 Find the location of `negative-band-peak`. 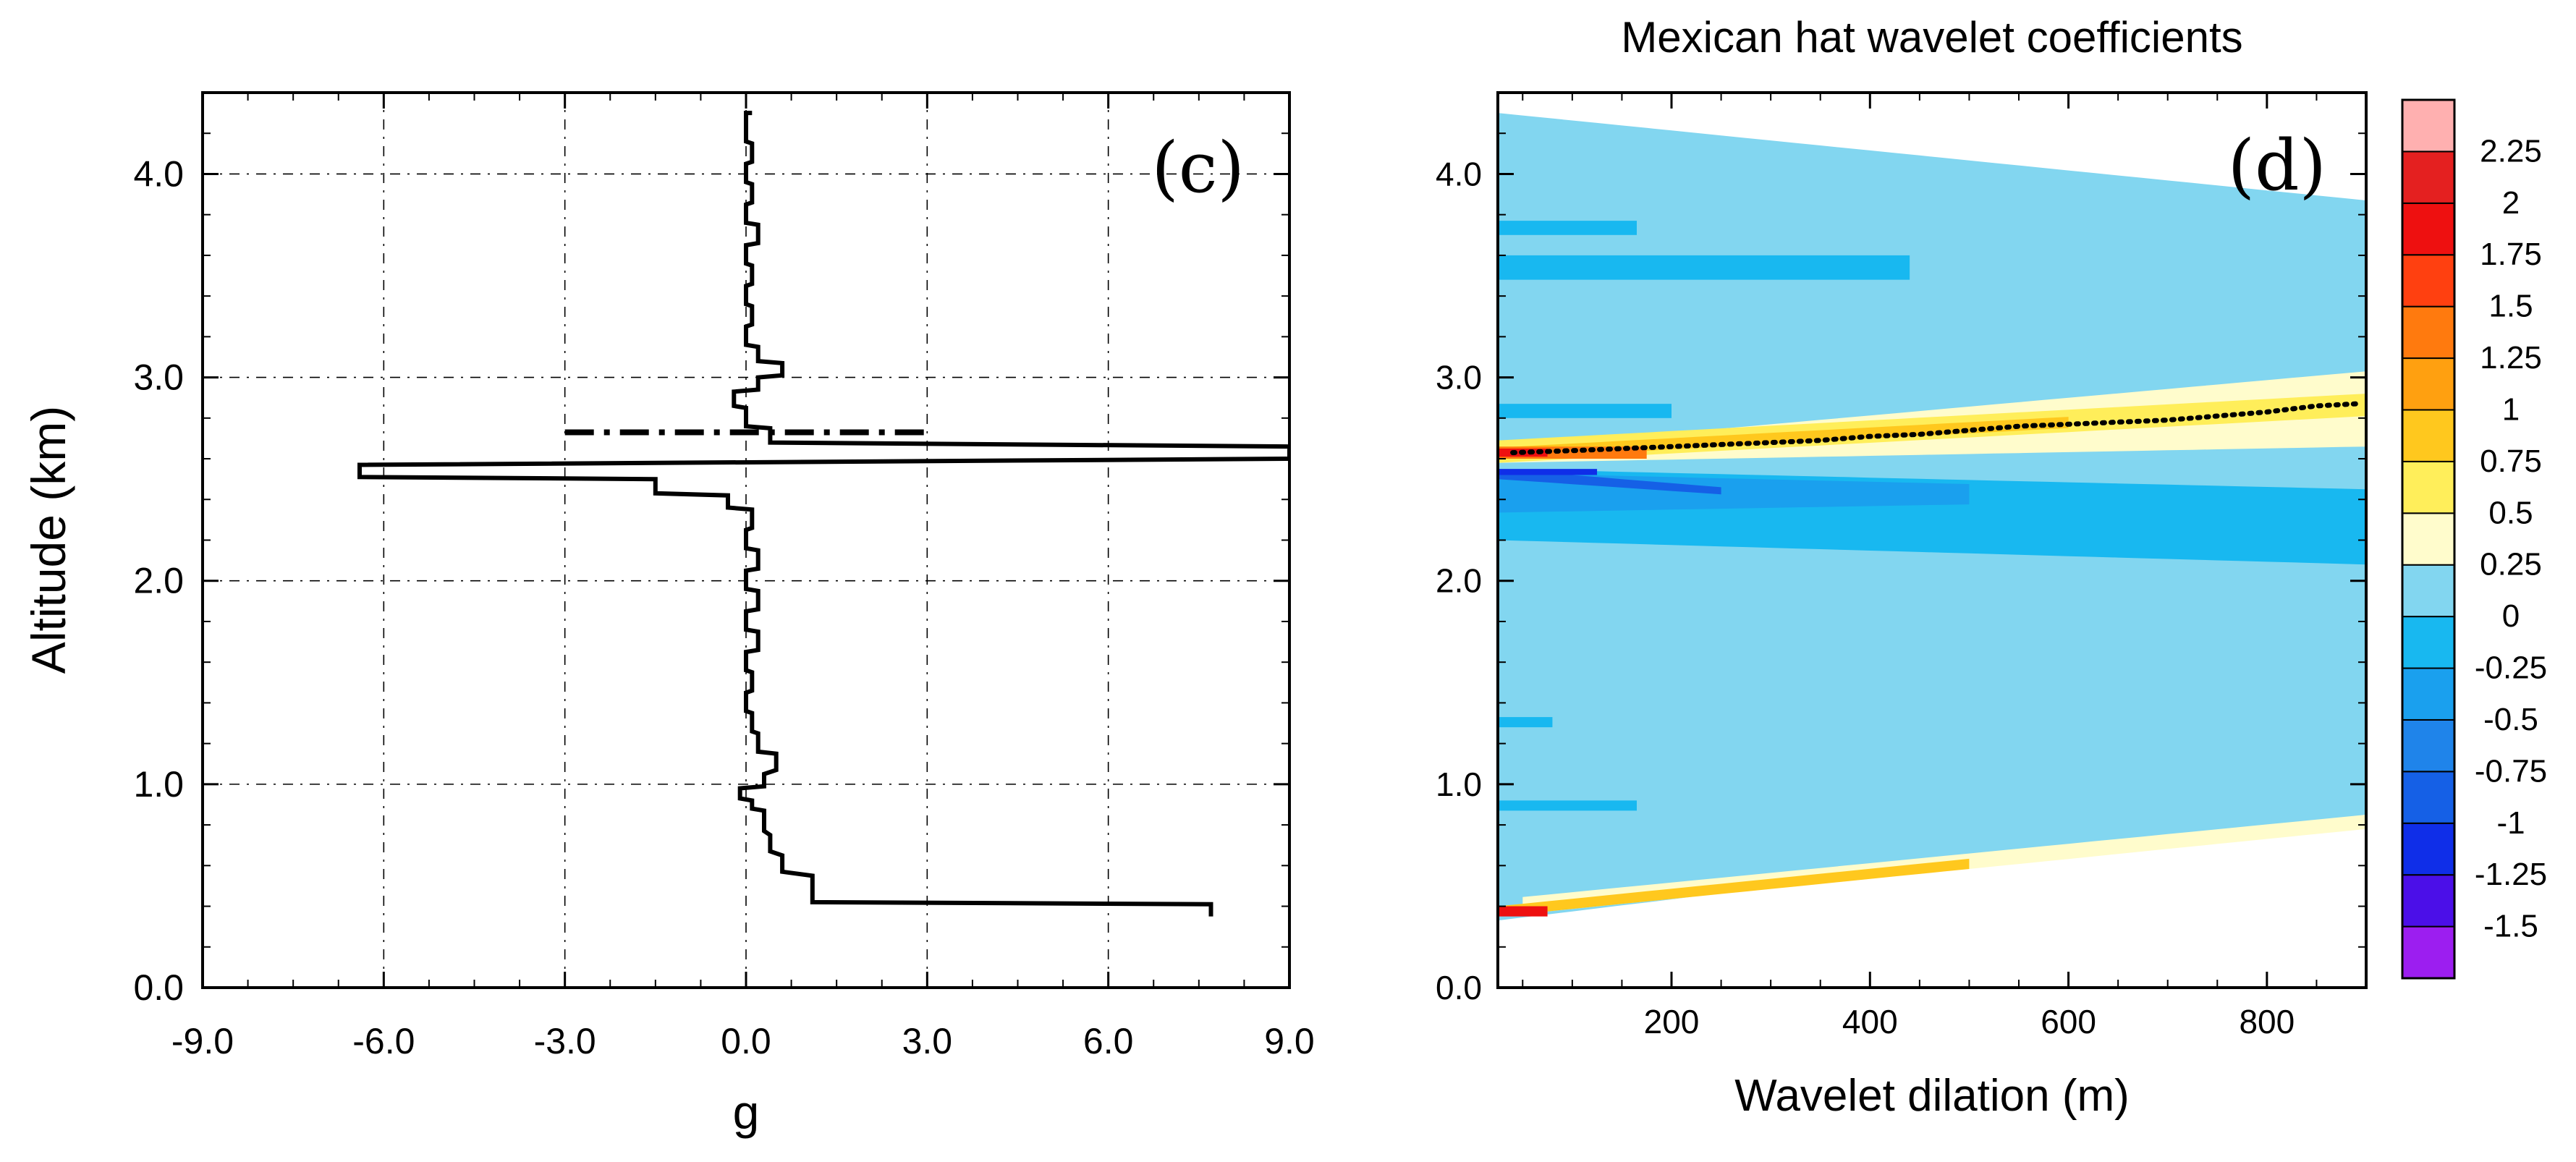

negative-band-peak is located at coordinates (1609, 482).